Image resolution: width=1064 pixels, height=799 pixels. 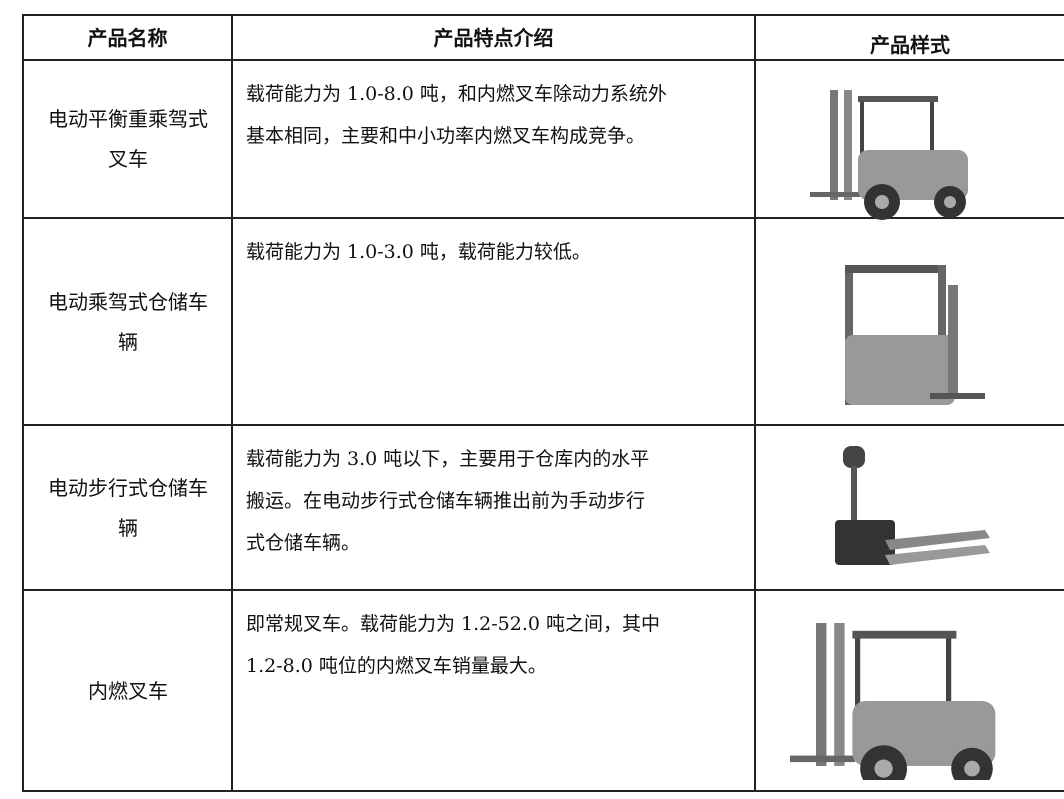 What do you see at coordinates (396, 666) in the screenshot?
I see `text-line: 1.2-8.0 吨位的内燃叉车销量最大。` at bounding box center [396, 666].